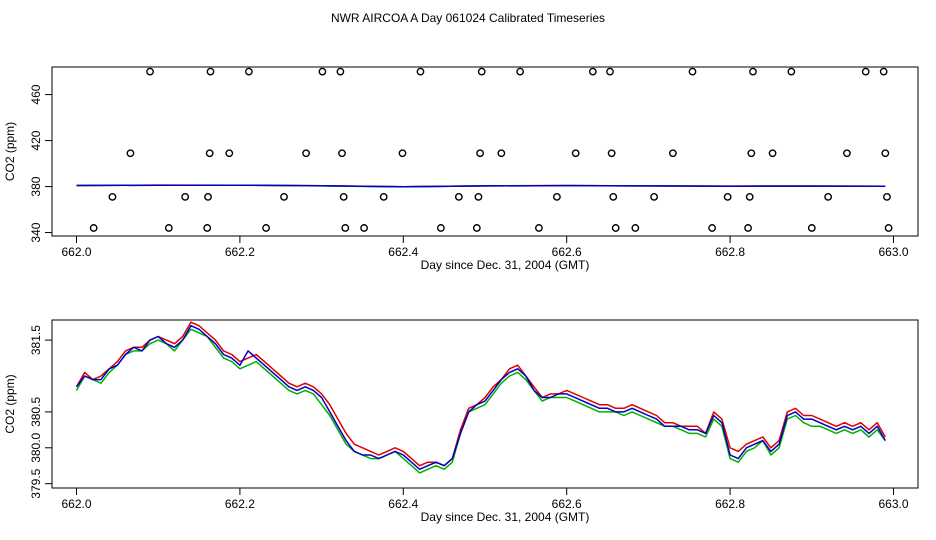 The width and height of the screenshot is (936, 540). What do you see at coordinates (36, 340) in the screenshot?
I see `y-tick-label: 381.5` at bounding box center [36, 340].